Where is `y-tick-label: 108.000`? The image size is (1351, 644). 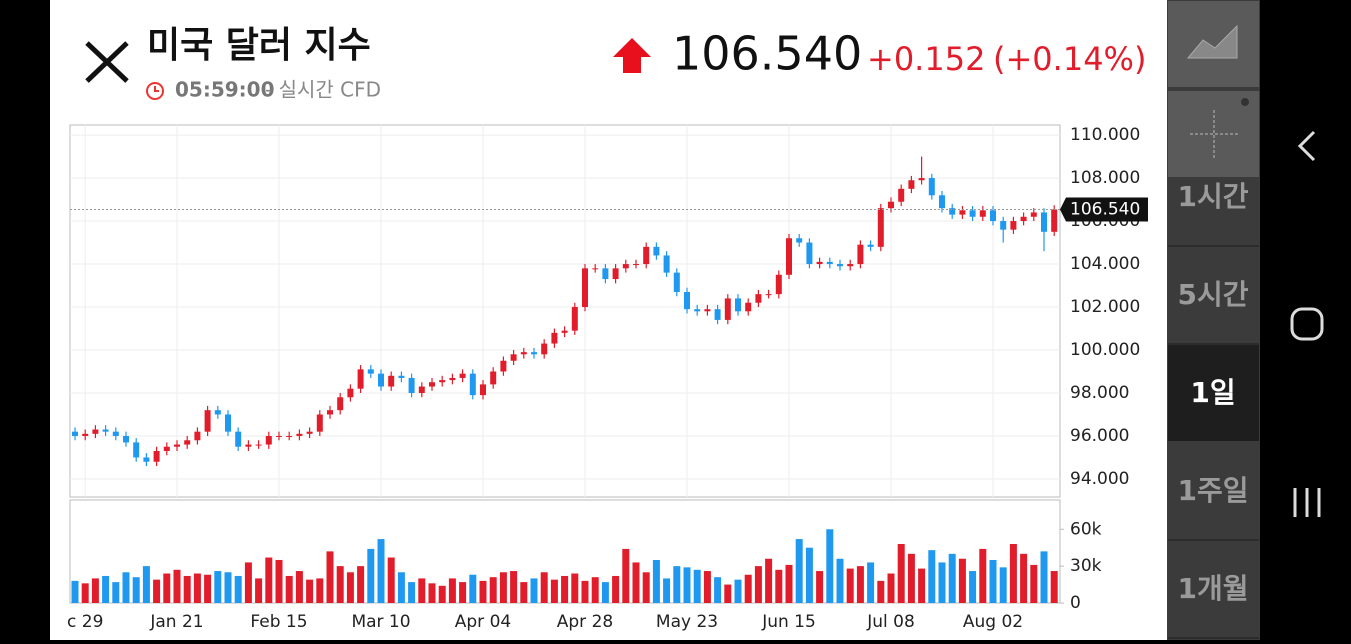
y-tick-label: 108.000 is located at coordinates (1105, 178).